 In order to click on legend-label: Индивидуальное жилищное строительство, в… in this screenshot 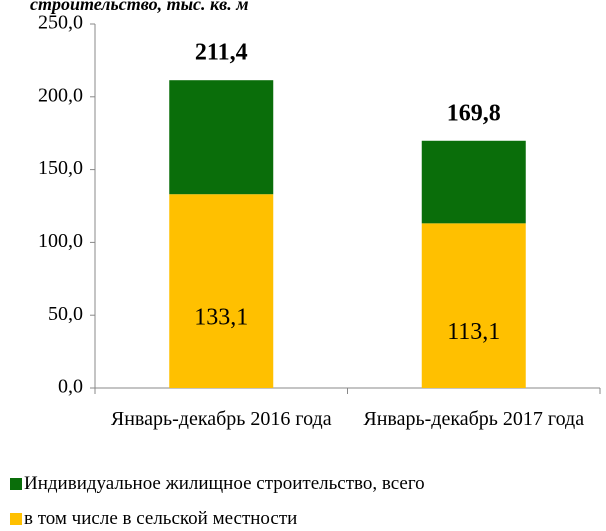, I will do `click(224, 483)`.